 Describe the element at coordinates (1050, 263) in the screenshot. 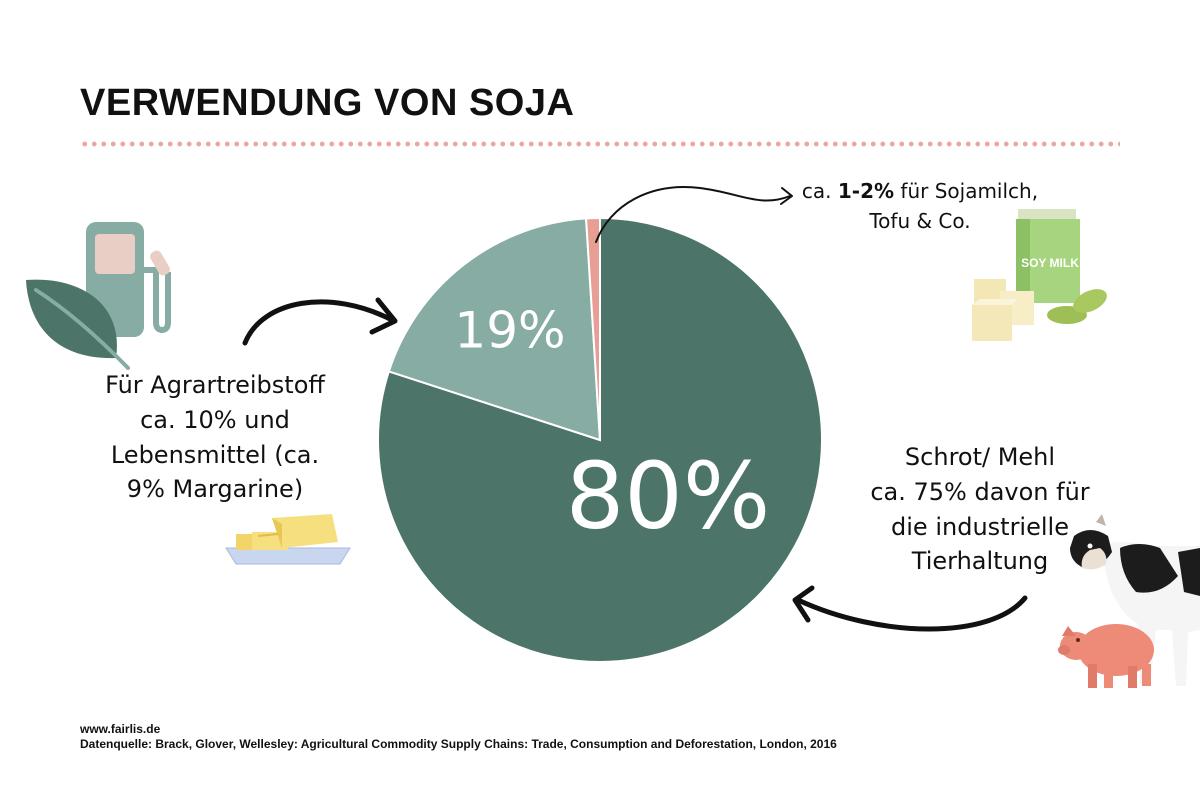

I see `soy-milk-text: SOY MILK` at that location.